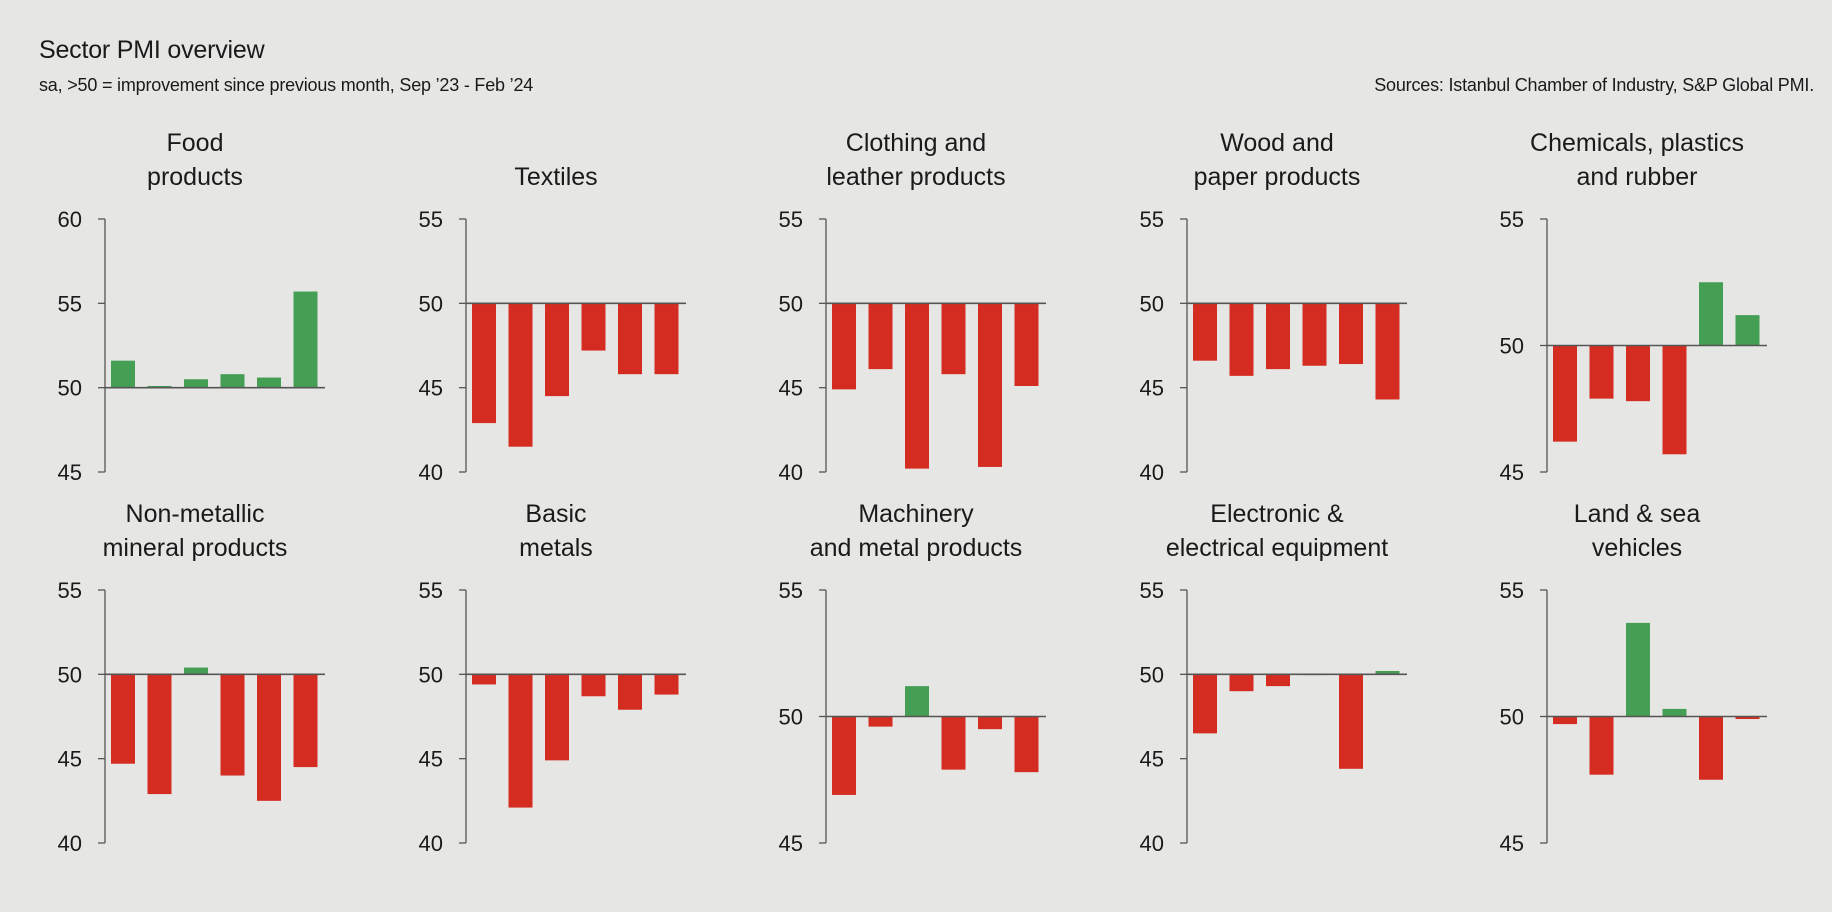  I want to click on y-tick-label: 60, so click(70, 219).